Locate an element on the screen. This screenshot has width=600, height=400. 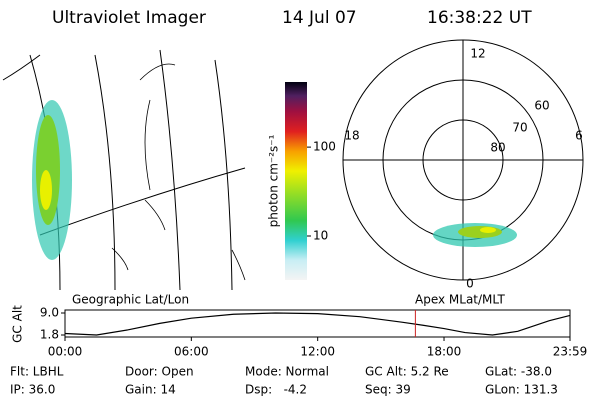
colorbar is located at coordinates (296, 181).